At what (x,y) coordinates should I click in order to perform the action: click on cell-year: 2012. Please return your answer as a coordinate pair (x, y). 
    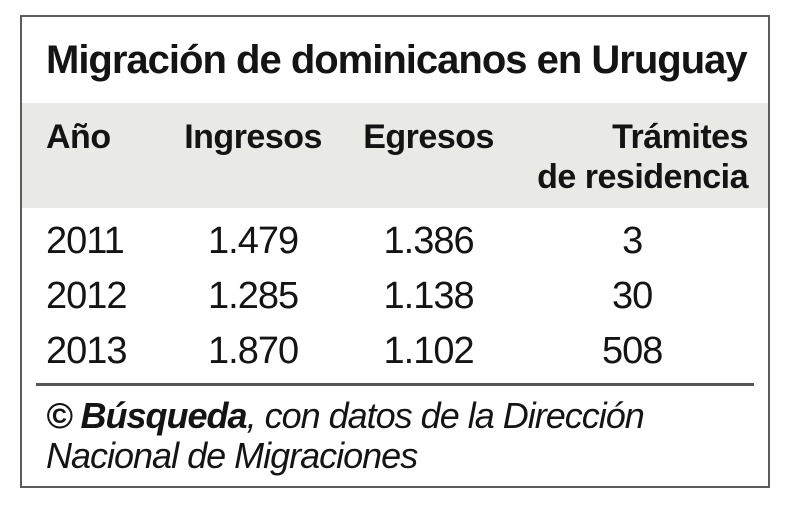
    Looking at the image, I should click on (87, 296).